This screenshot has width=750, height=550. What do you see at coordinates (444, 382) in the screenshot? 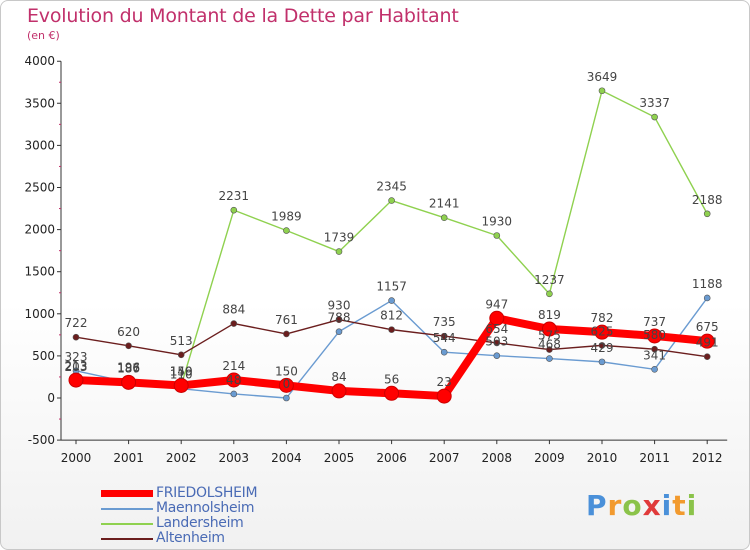
I see `data-label: 23` at bounding box center [444, 382].